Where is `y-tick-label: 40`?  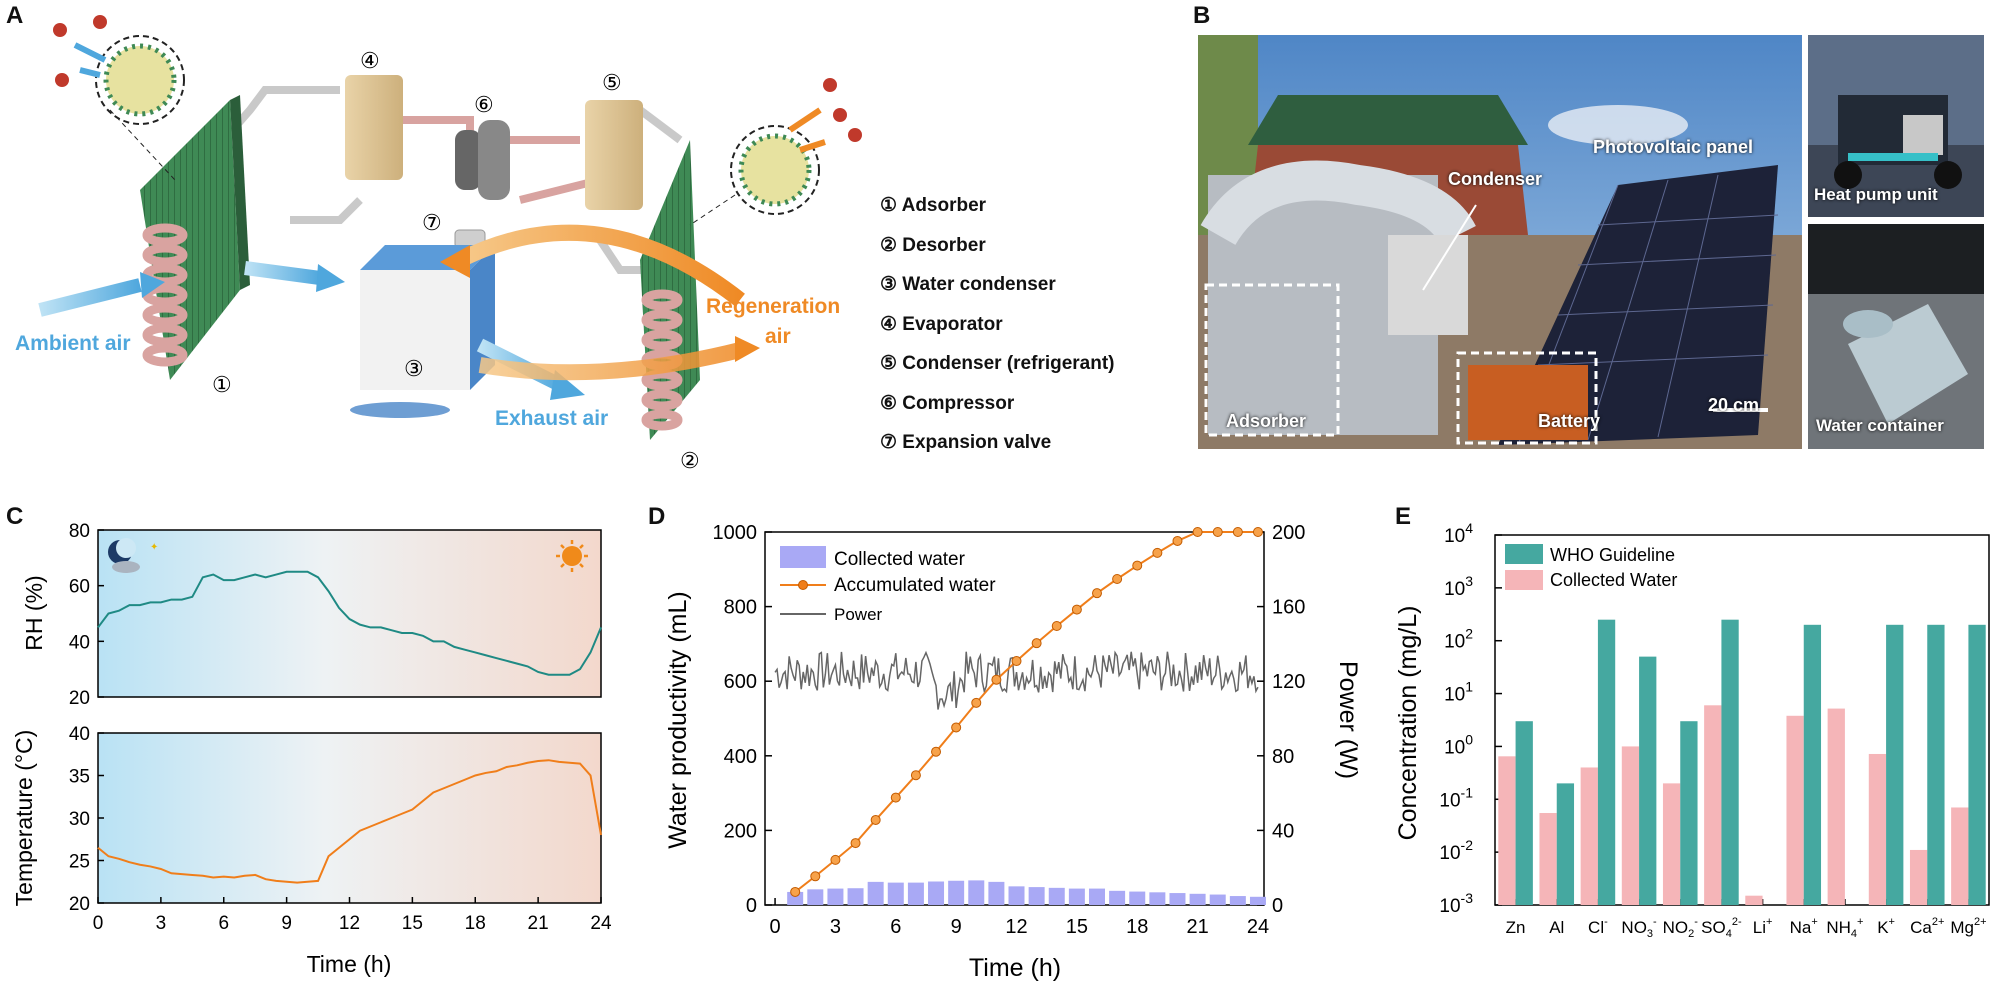
y-tick-label: 40 is located at coordinates (79, 642).